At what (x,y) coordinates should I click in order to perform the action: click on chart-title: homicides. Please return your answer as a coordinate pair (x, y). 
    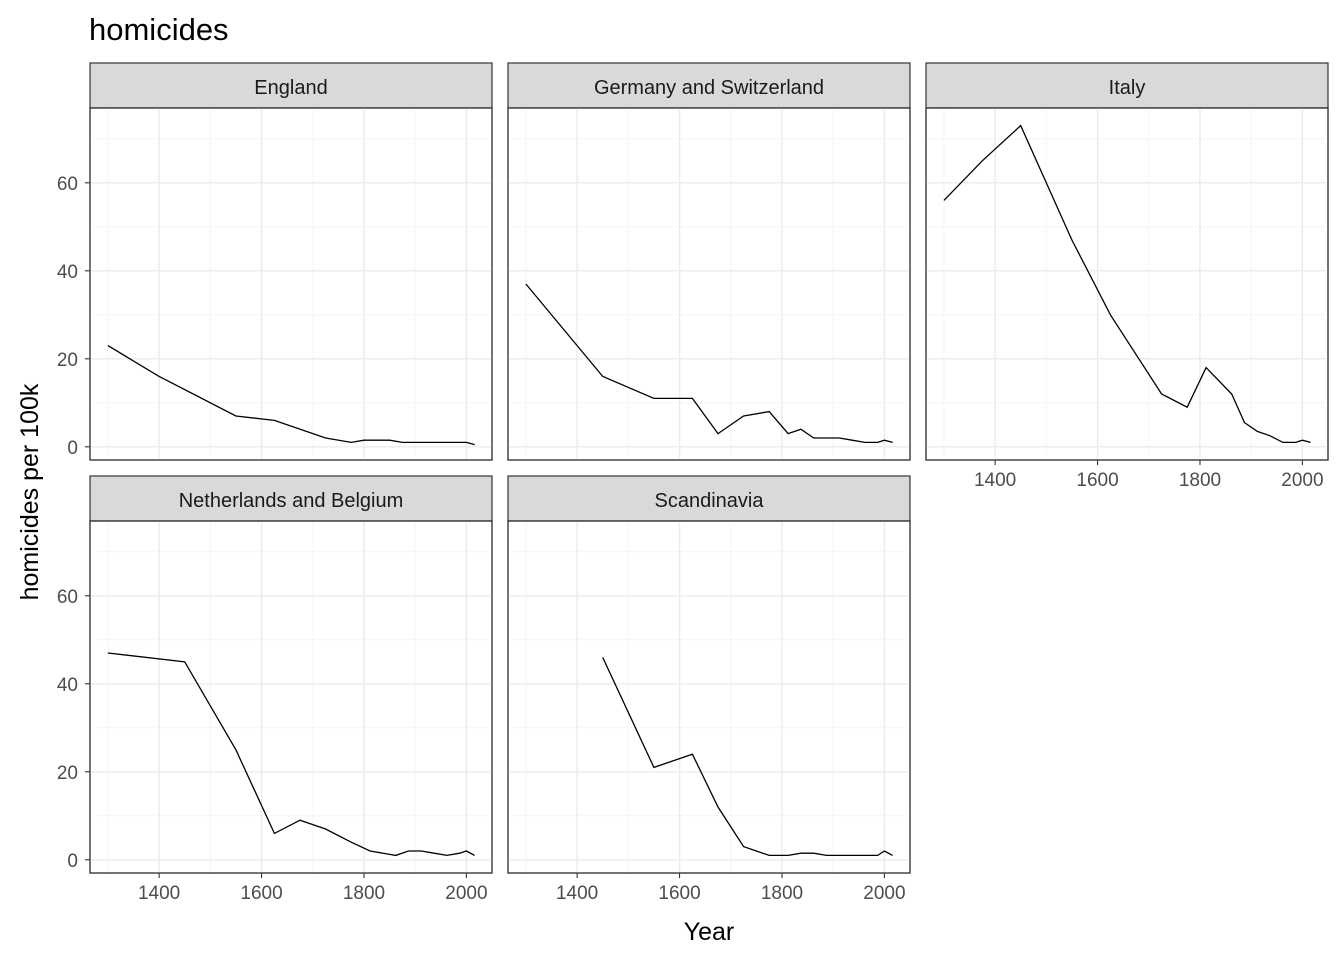
    Looking at the image, I should click on (159, 29).